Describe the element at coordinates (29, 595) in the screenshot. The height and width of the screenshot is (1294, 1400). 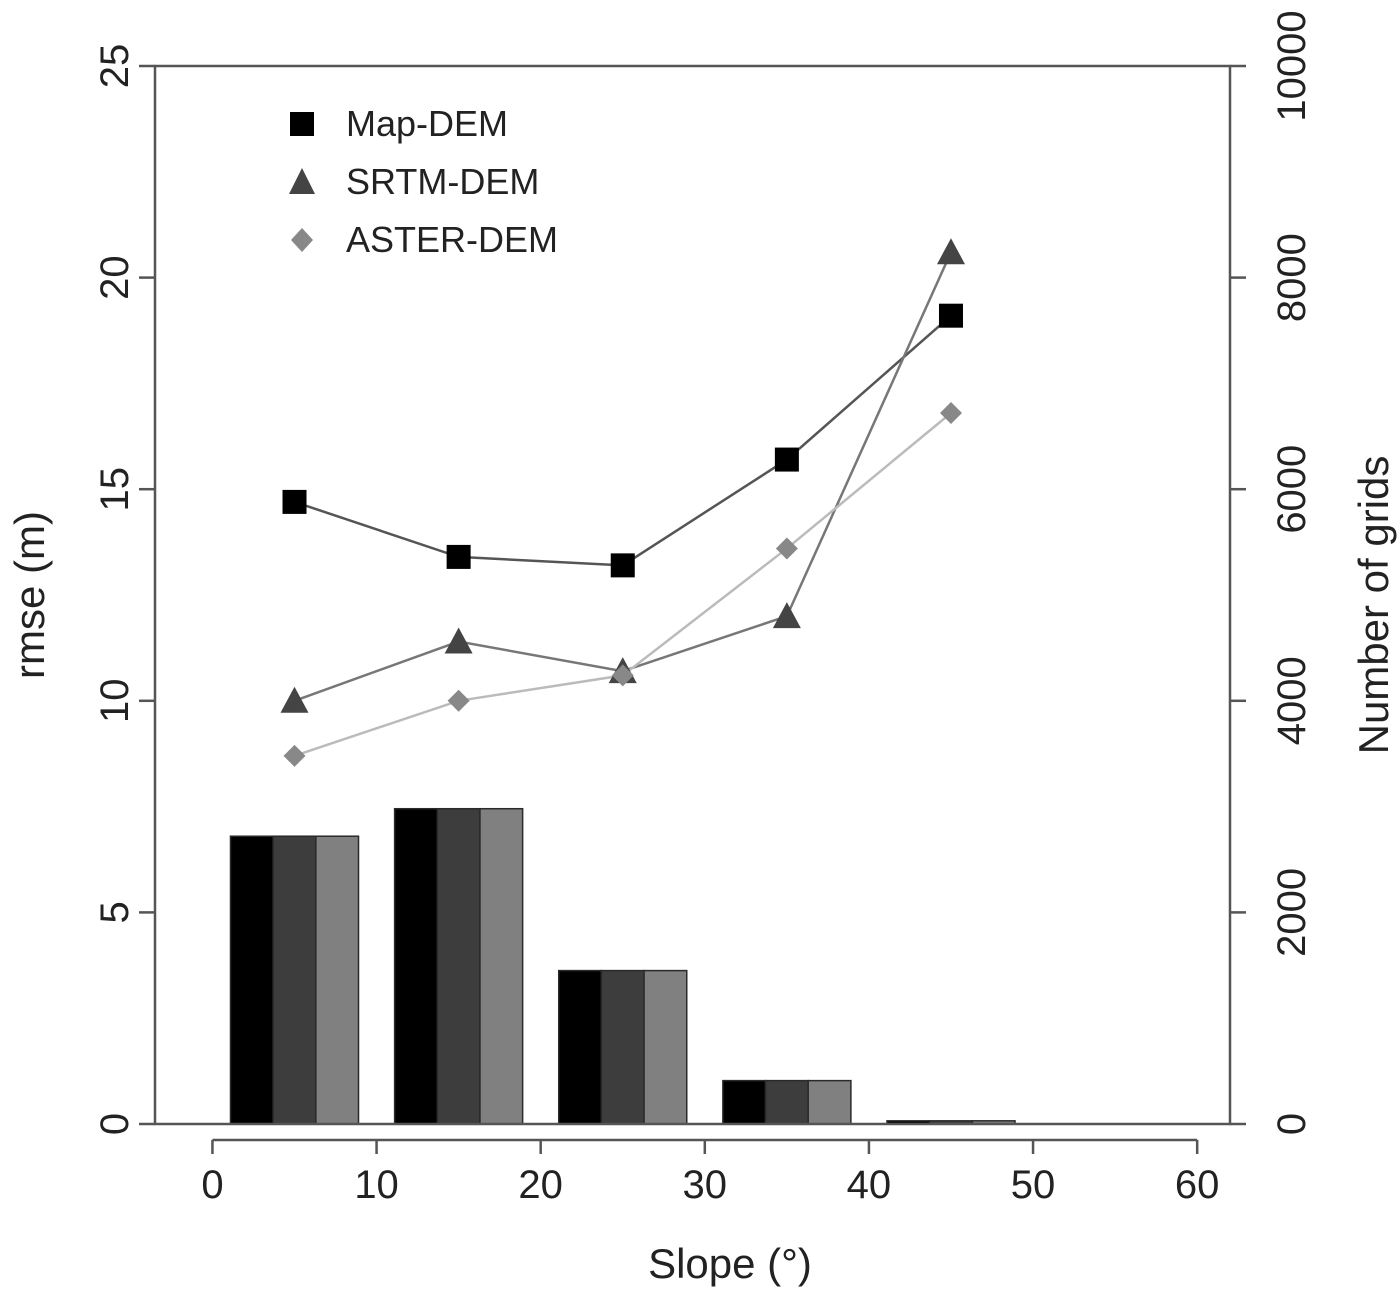
I see `y-axis-title: rmse (m)` at that location.